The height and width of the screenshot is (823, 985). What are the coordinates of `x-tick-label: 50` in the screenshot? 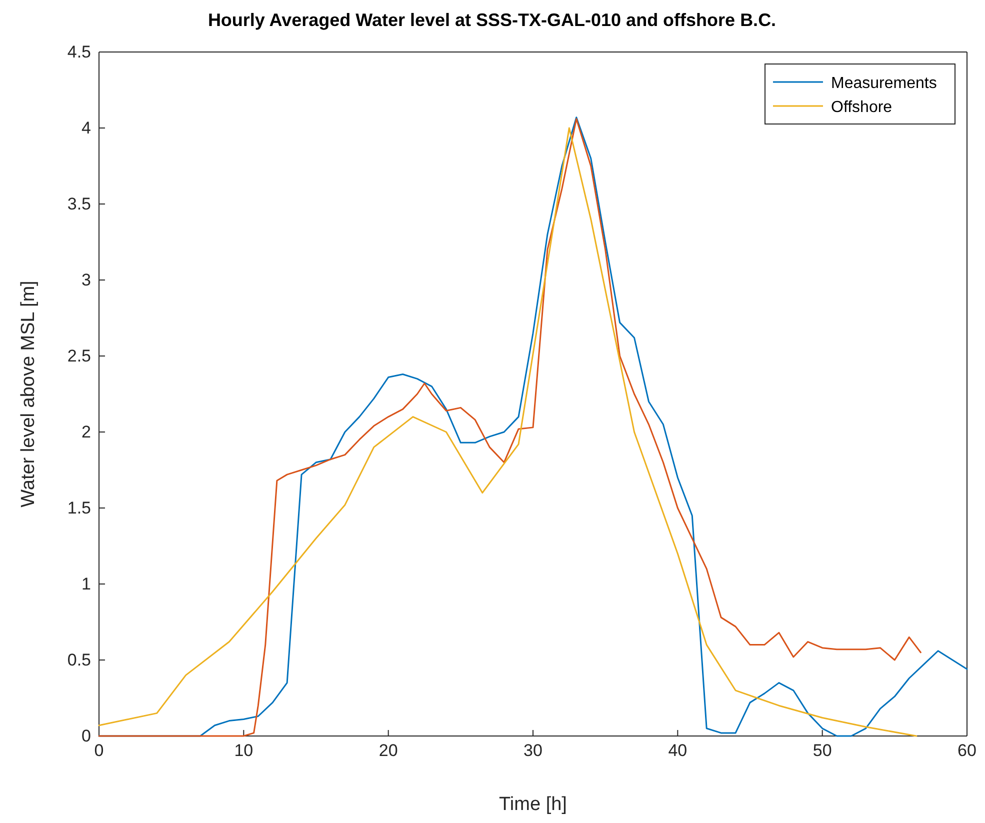 It's located at (822, 750).